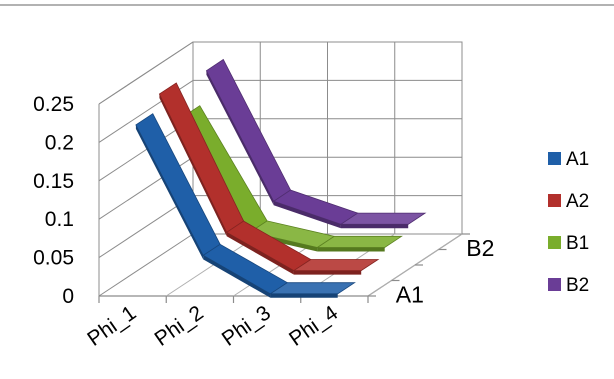 The width and height of the screenshot is (614, 379). I want to click on legend-label: B1, so click(577, 243).